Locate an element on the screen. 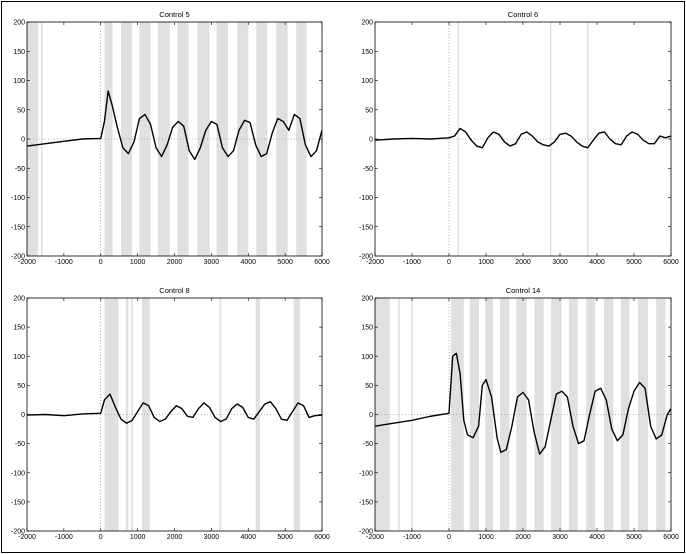 This screenshot has width=686, height=554. panel-title: Control 8 is located at coordinates (174, 290).